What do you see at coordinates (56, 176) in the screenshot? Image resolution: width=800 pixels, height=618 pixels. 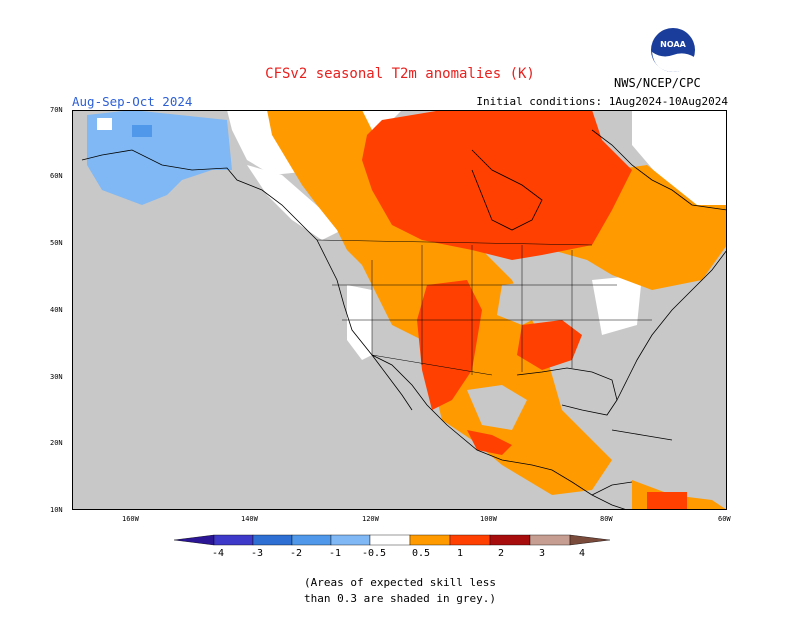 I see `lat-label: 60N` at bounding box center [56, 176].